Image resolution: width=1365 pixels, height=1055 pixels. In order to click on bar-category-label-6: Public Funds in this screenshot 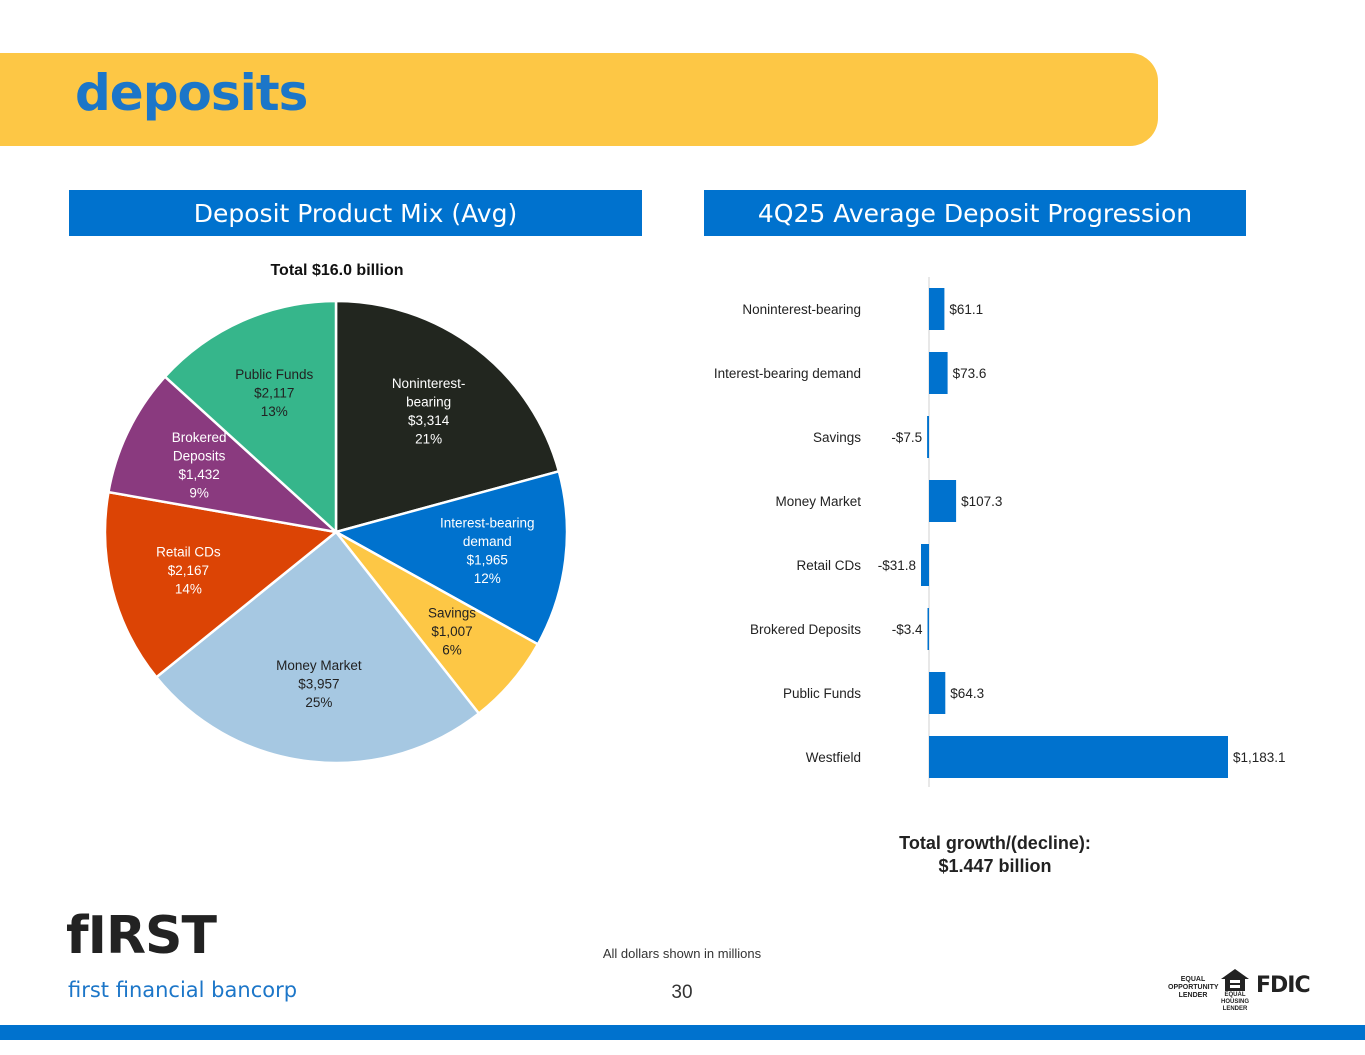, I will do `click(822, 693)`.